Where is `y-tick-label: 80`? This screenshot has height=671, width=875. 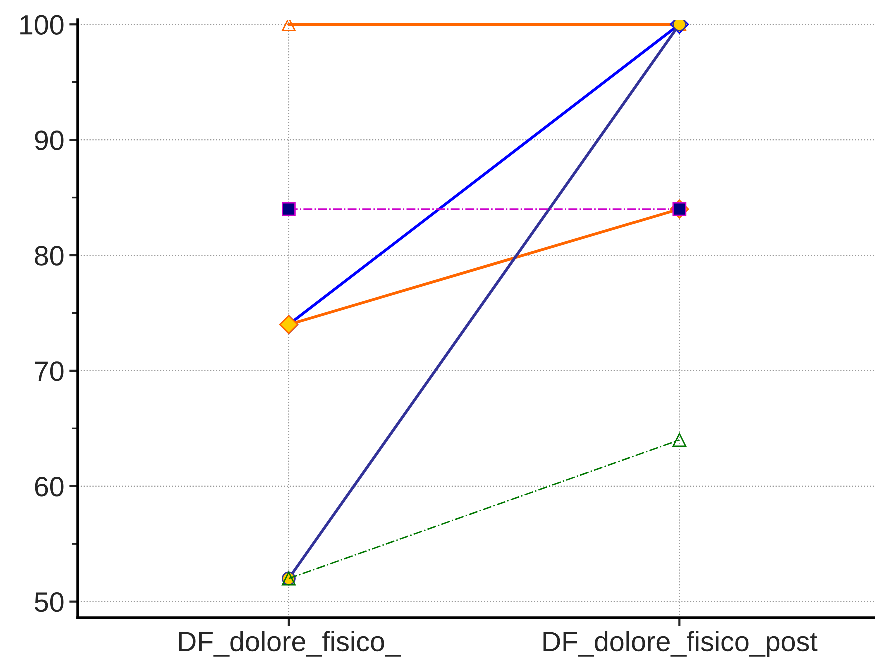
y-tick-label: 80 is located at coordinates (49, 256).